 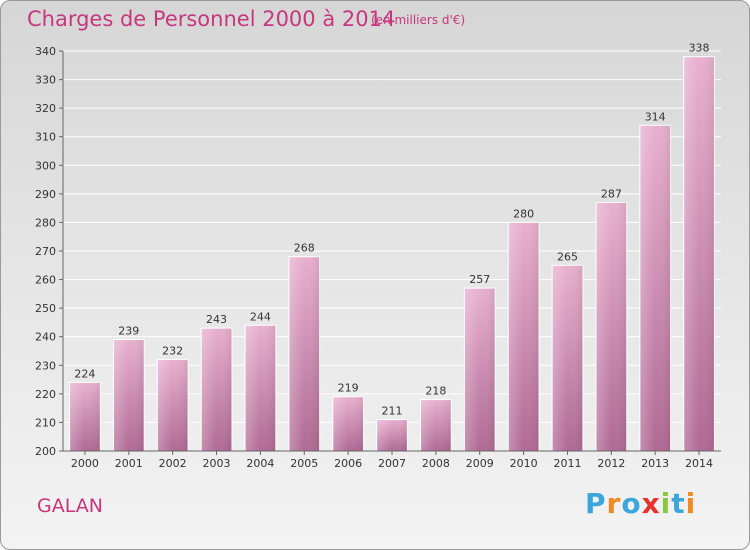 What do you see at coordinates (45, 80) in the screenshot?
I see `y-tick-label: 330` at bounding box center [45, 80].